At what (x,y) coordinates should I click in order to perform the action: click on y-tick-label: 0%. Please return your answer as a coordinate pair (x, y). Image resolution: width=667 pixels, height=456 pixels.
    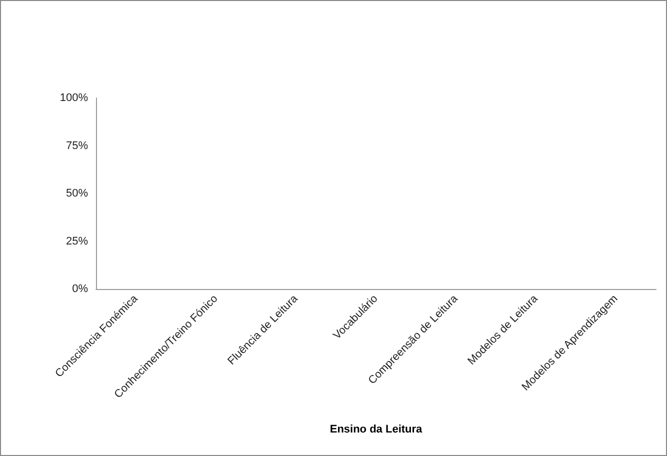
    Looking at the image, I should click on (80, 289).